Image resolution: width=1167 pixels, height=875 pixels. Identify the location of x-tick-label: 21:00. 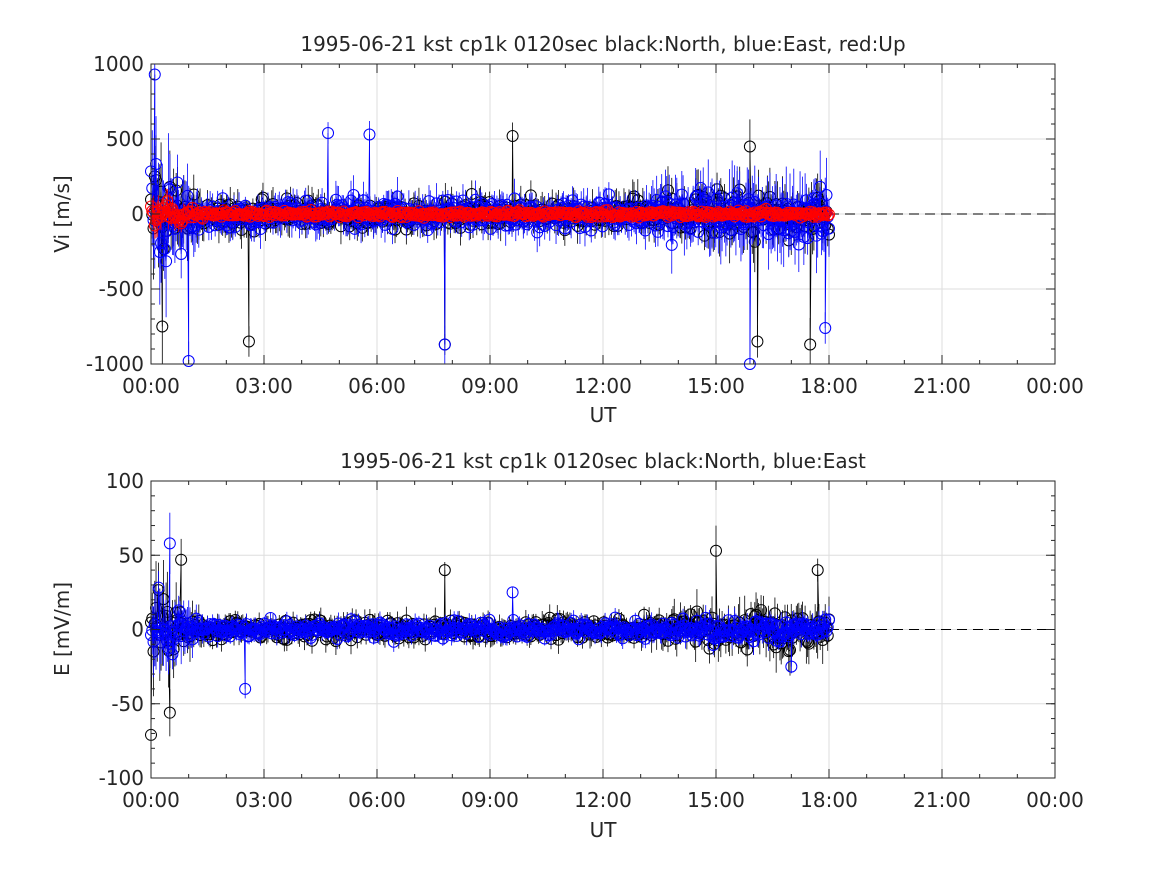
(942, 386).